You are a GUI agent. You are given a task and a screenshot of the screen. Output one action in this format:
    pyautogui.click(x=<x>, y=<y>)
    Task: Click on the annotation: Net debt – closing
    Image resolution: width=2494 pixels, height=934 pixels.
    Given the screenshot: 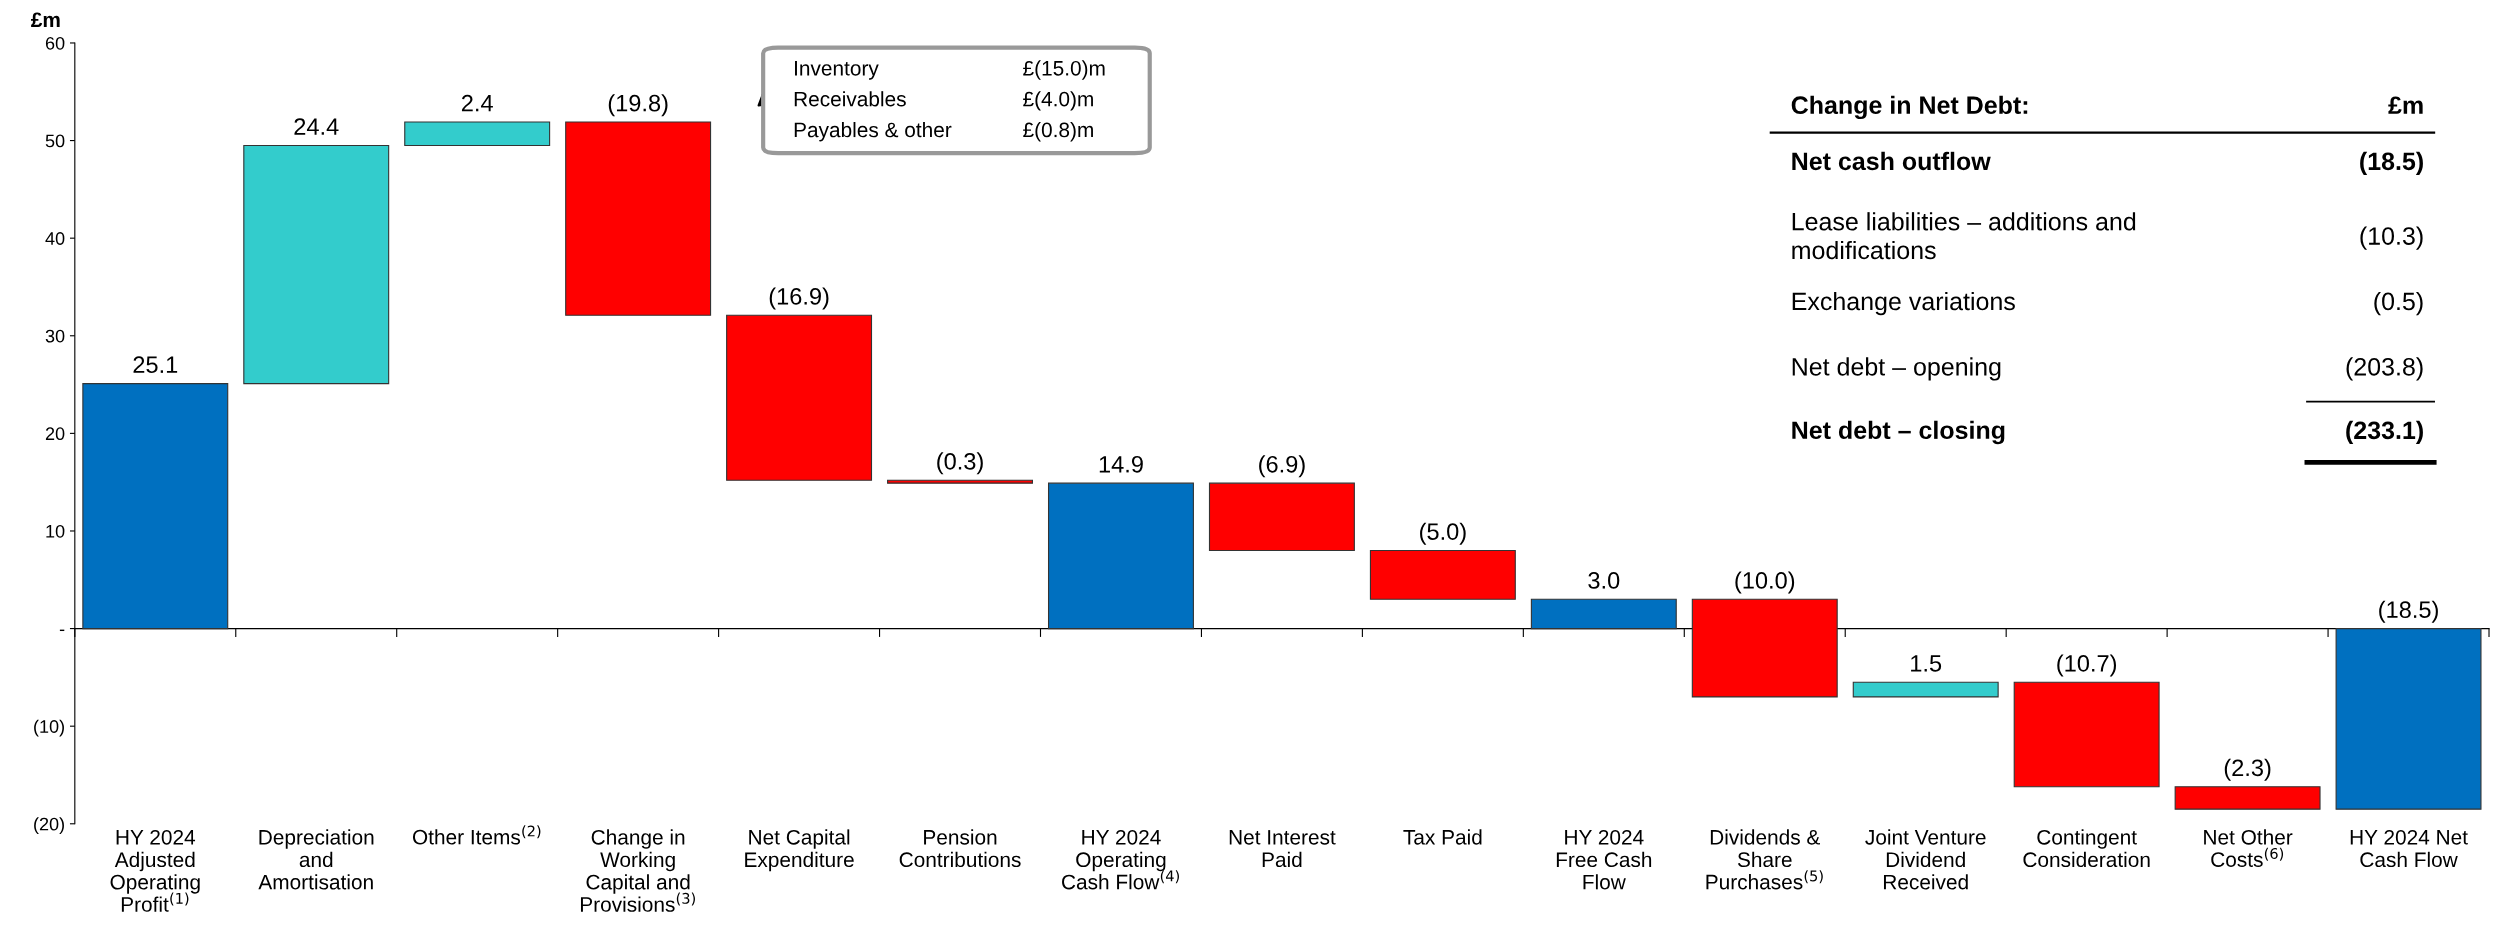 What is the action you would take?
    pyautogui.click(x=1898, y=432)
    